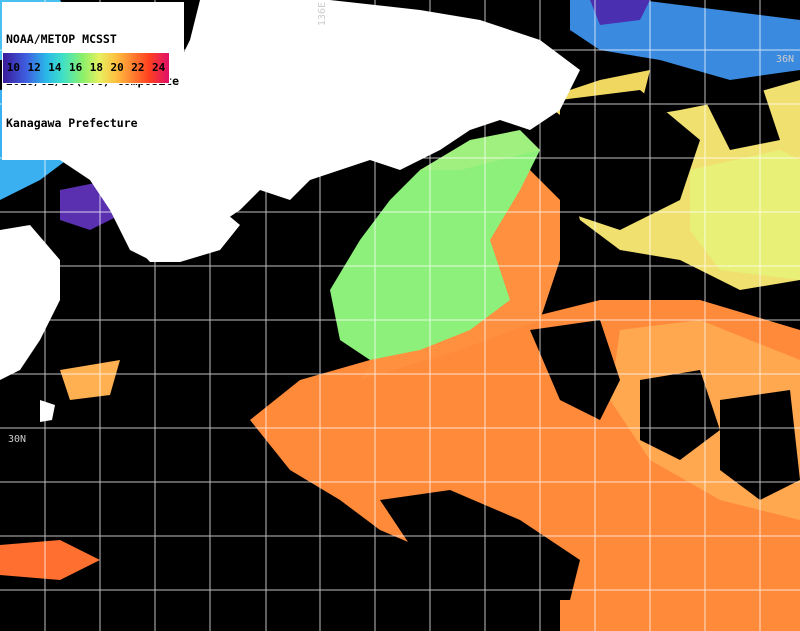 The height and width of the screenshot is (631, 800). What do you see at coordinates (17, 439) in the screenshot?
I see `lat-30n-label: 30N` at bounding box center [17, 439].